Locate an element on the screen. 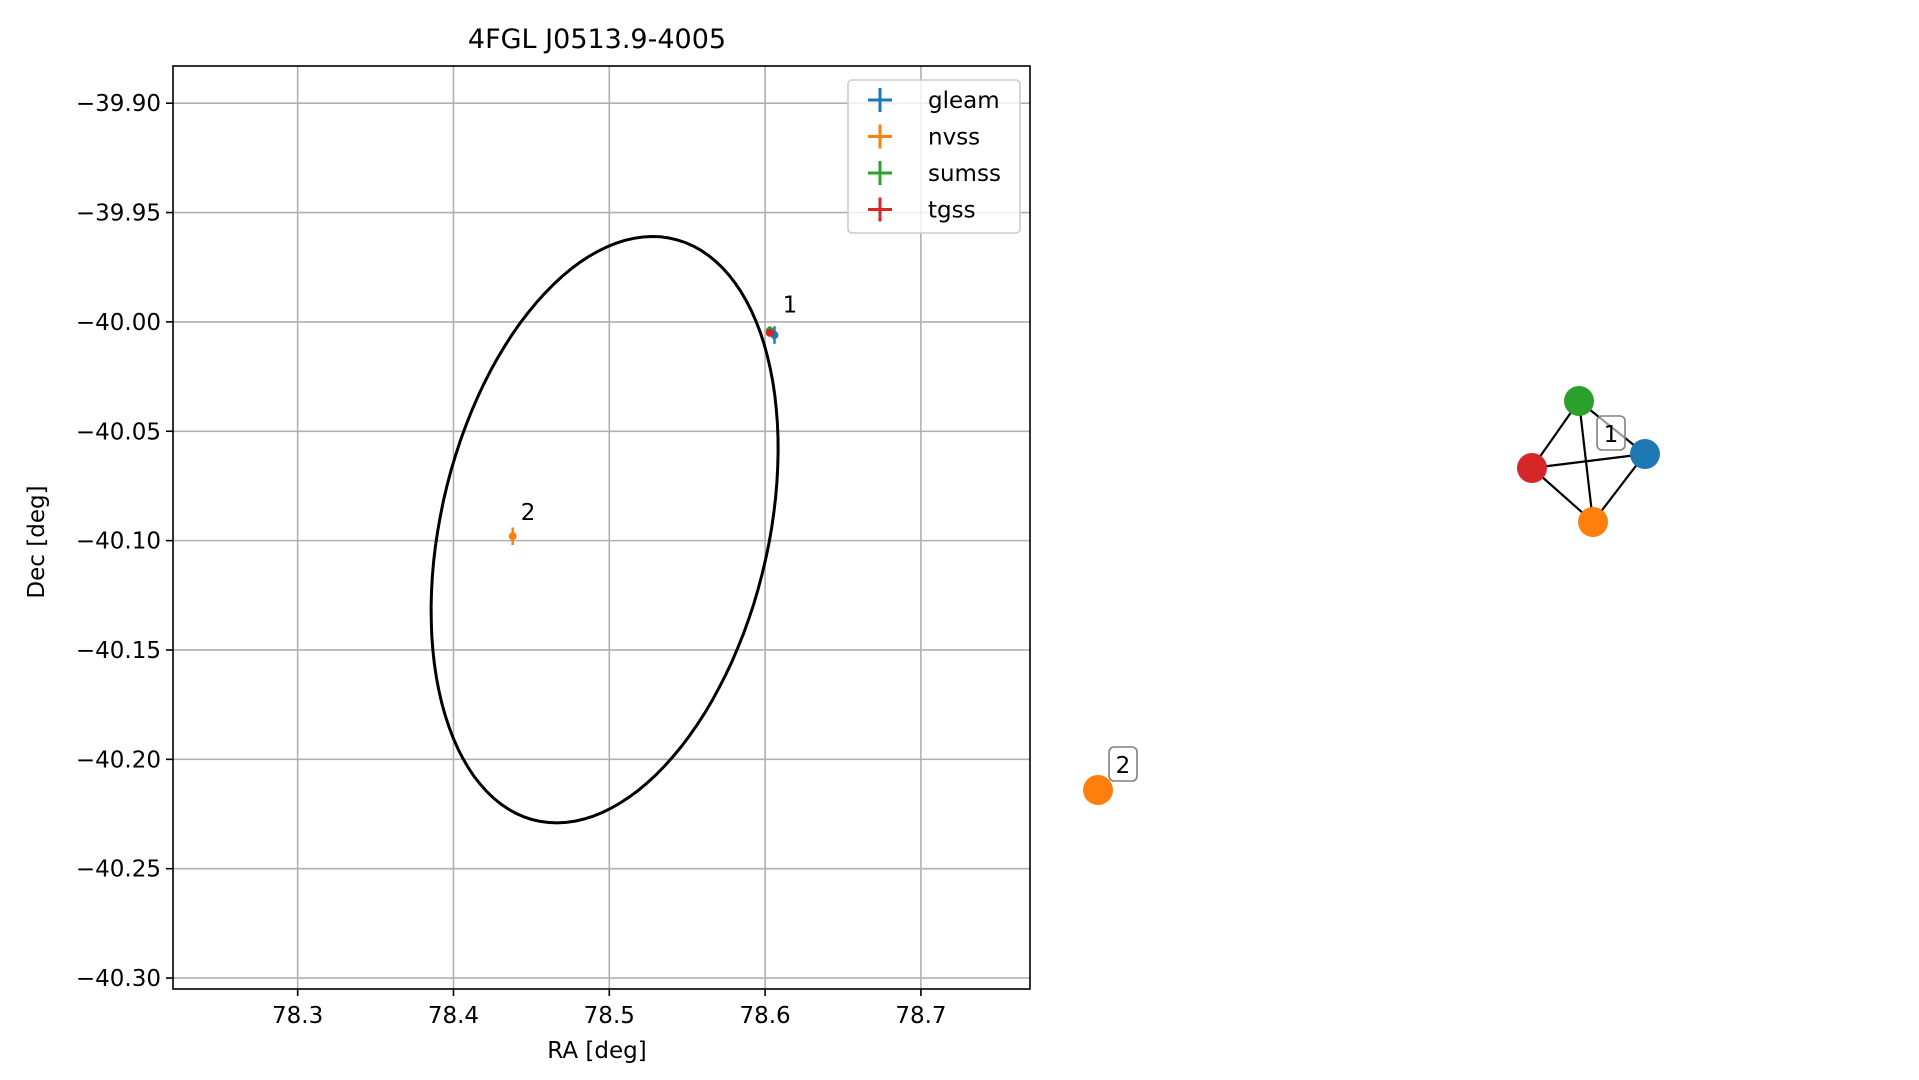 Image resolution: width=1919 pixels, height=1080 pixels. network-edges is located at coordinates (1588, 461).